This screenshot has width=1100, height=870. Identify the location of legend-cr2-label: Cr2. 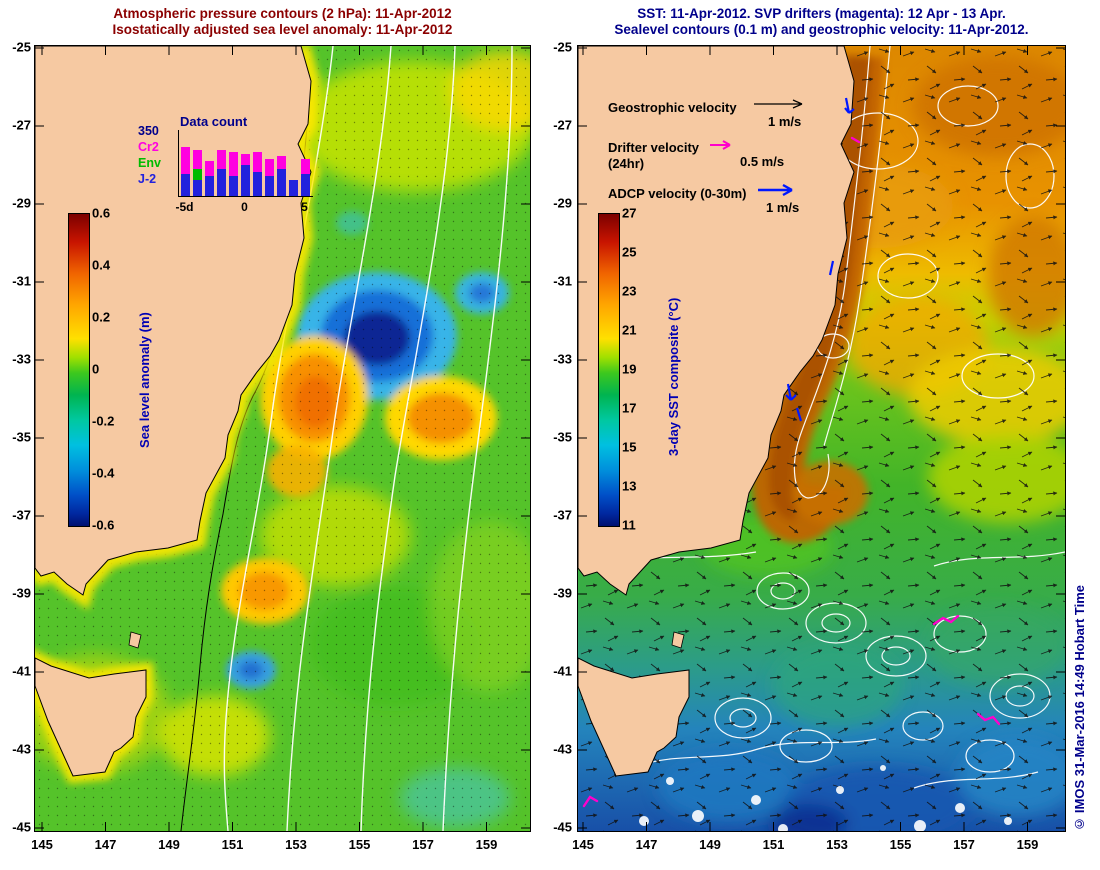
(148, 147).